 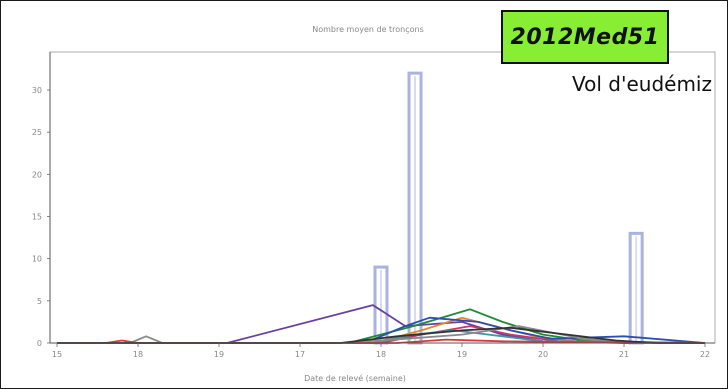 I want to click on y-tick-label-6: 30, so click(x=37, y=90).